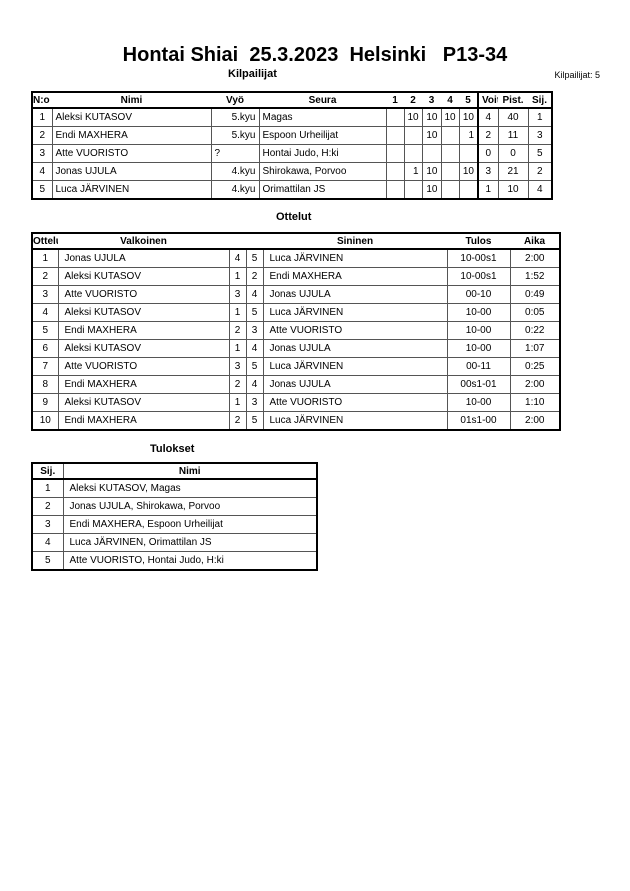  I want to click on results-heading: Tulokset, so click(172, 449).